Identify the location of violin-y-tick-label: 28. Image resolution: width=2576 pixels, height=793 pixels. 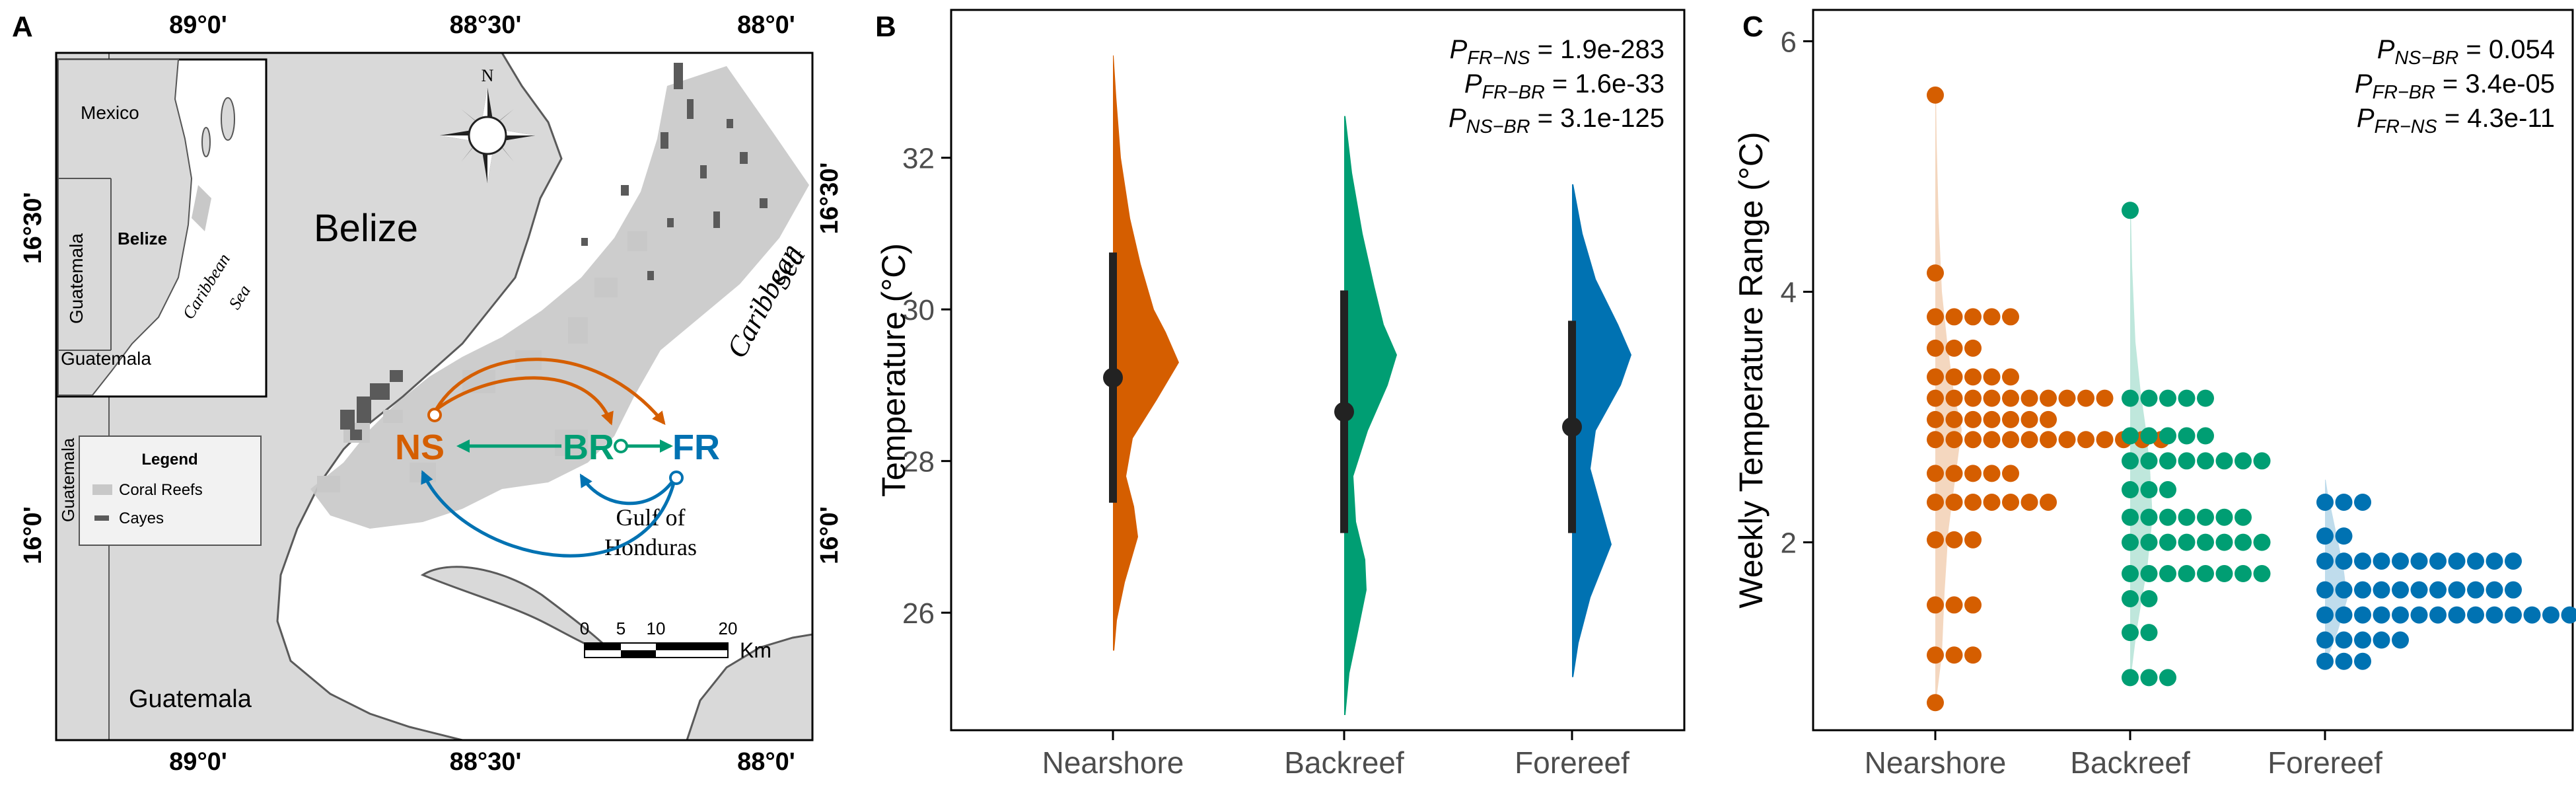
(918, 462).